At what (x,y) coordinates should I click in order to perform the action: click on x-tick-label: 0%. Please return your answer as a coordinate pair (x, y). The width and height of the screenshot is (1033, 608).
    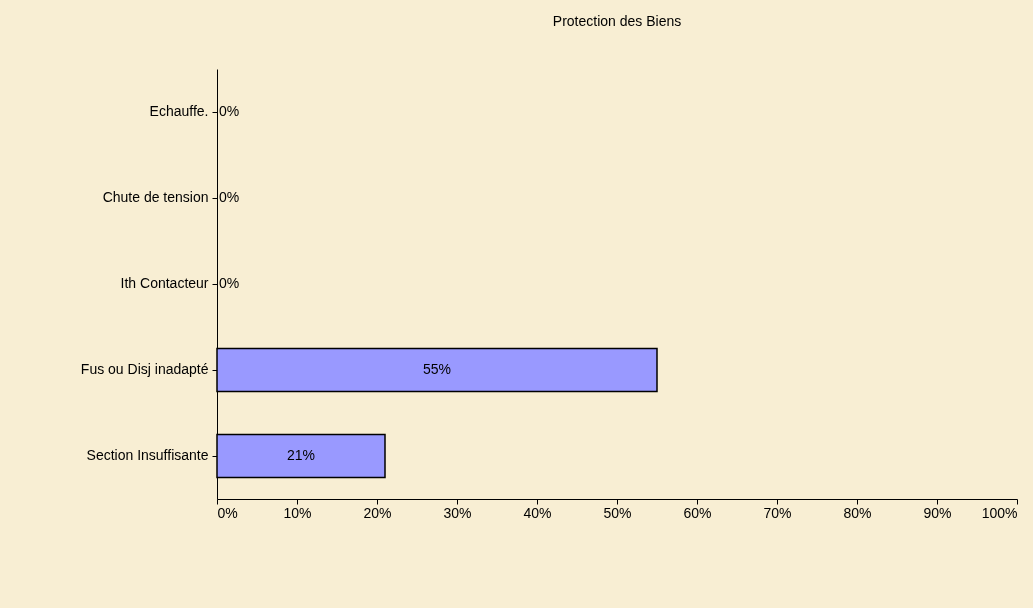
    Looking at the image, I should click on (227, 512).